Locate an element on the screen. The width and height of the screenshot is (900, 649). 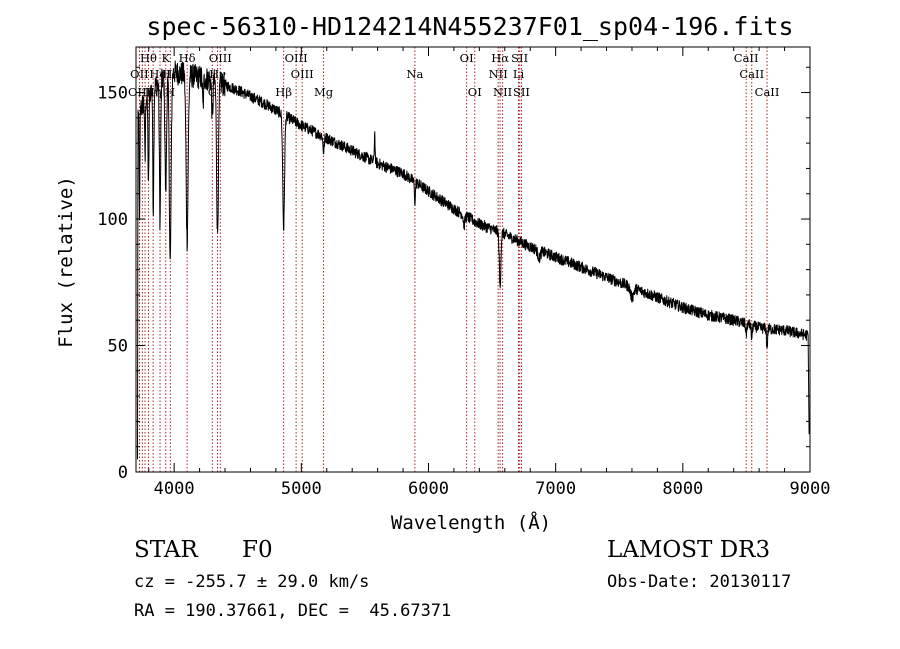
y-tick-label: 100 is located at coordinates (112, 220).